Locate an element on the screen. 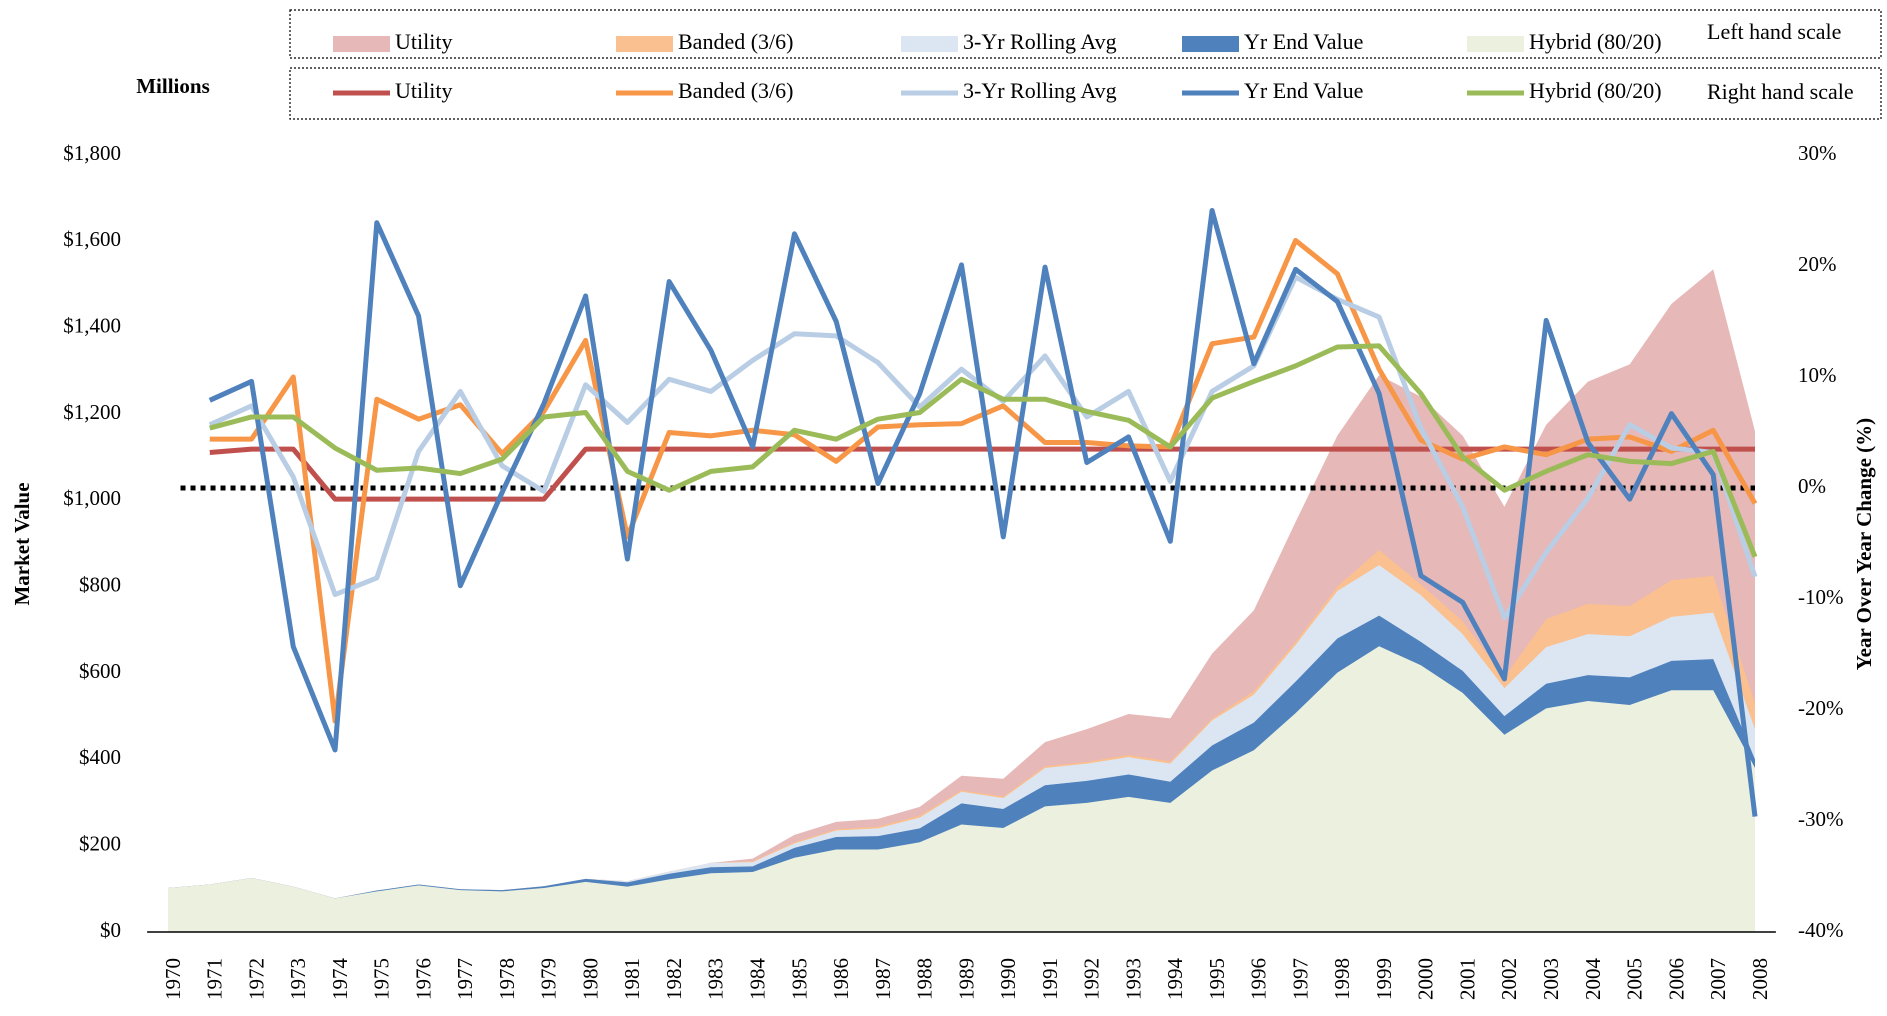 The height and width of the screenshot is (1016, 1887). x-tick-label: 1975 is located at coordinates (382, 979).